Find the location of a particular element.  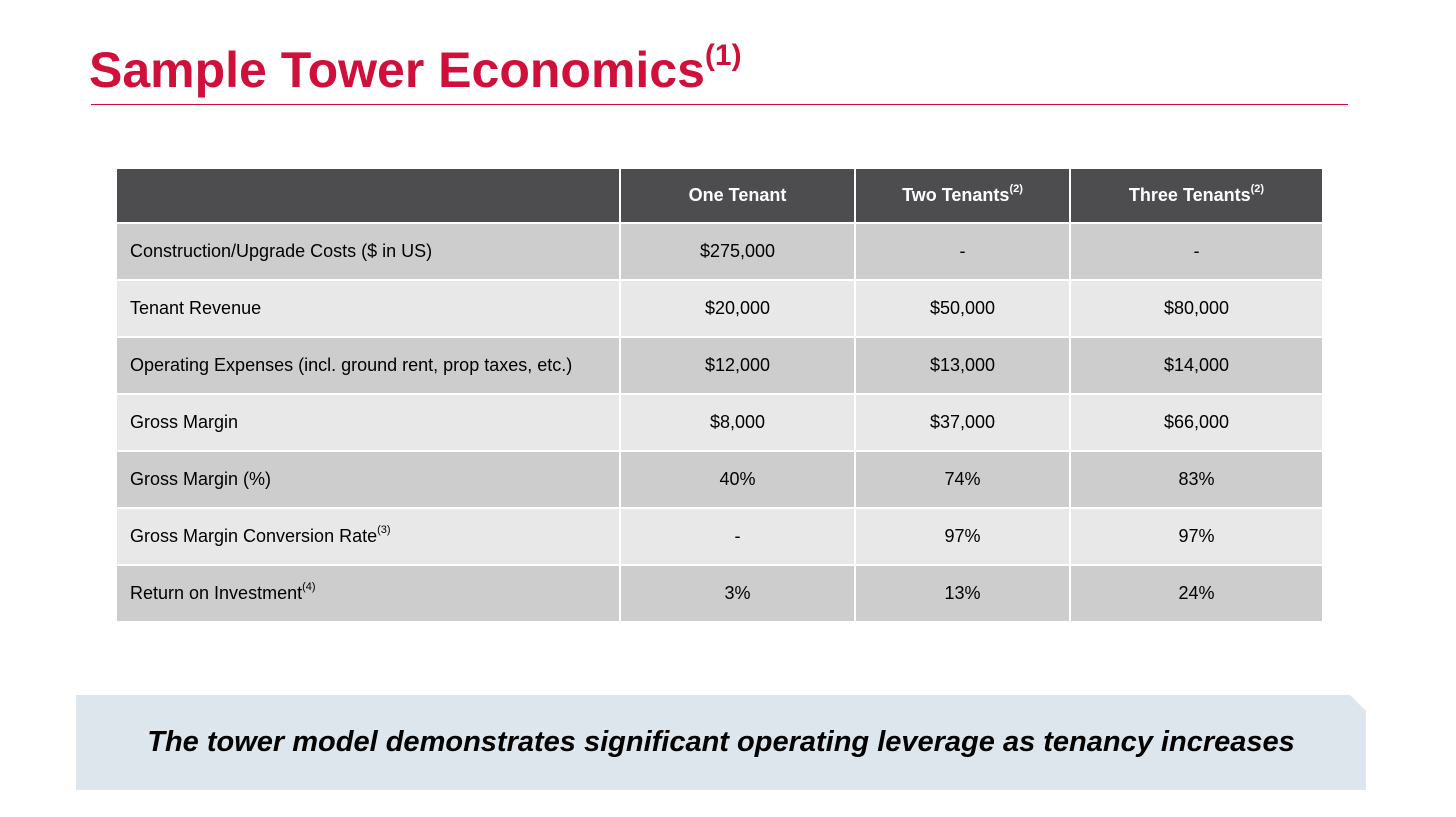

table-cell: 74% is located at coordinates (962, 479).